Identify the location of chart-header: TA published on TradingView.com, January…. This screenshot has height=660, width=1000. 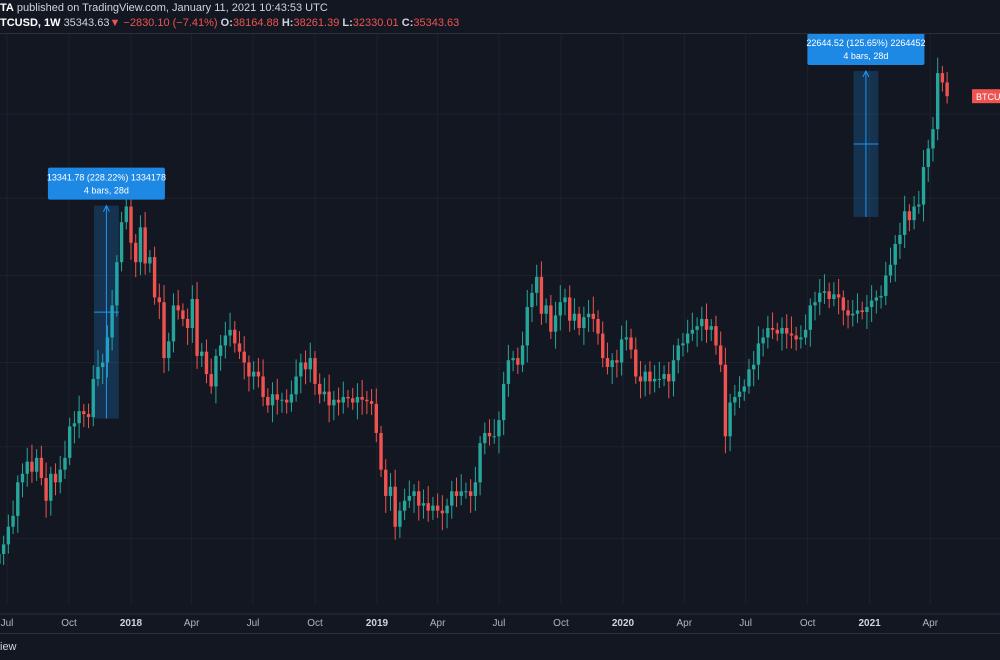
(500, 16).